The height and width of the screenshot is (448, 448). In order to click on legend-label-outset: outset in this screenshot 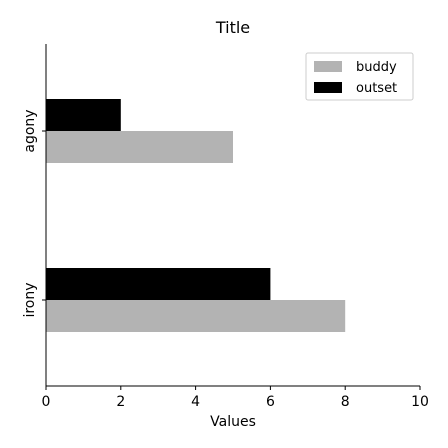, I will do `click(376, 88)`.